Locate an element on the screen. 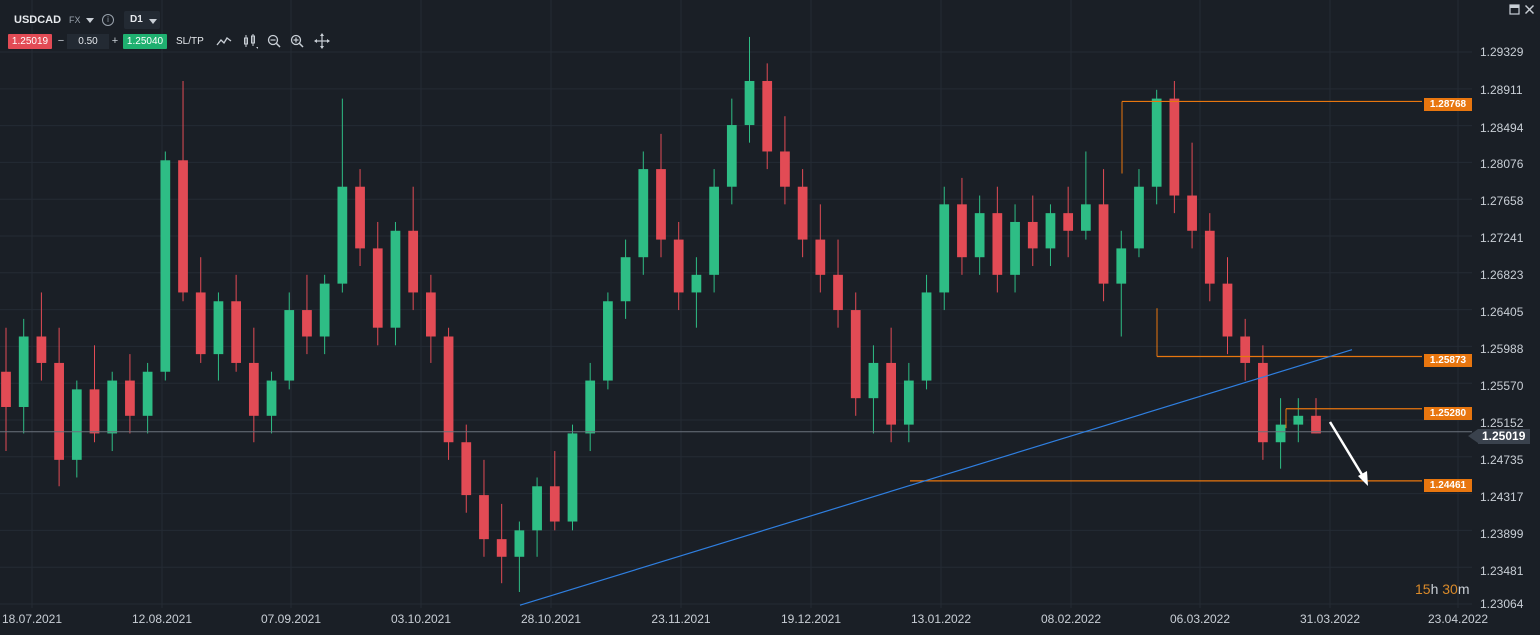 The height and width of the screenshot is (635, 1540). lot-size-field: 0.50 is located at coordinates (88, 41).